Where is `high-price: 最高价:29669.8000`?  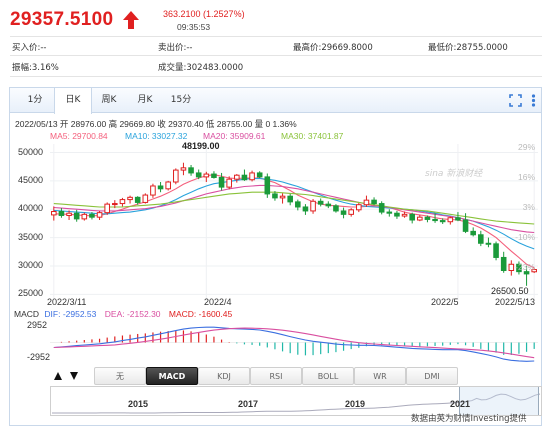 high-price: 最高价:29669.8000 is located at coordinates (333, 48).